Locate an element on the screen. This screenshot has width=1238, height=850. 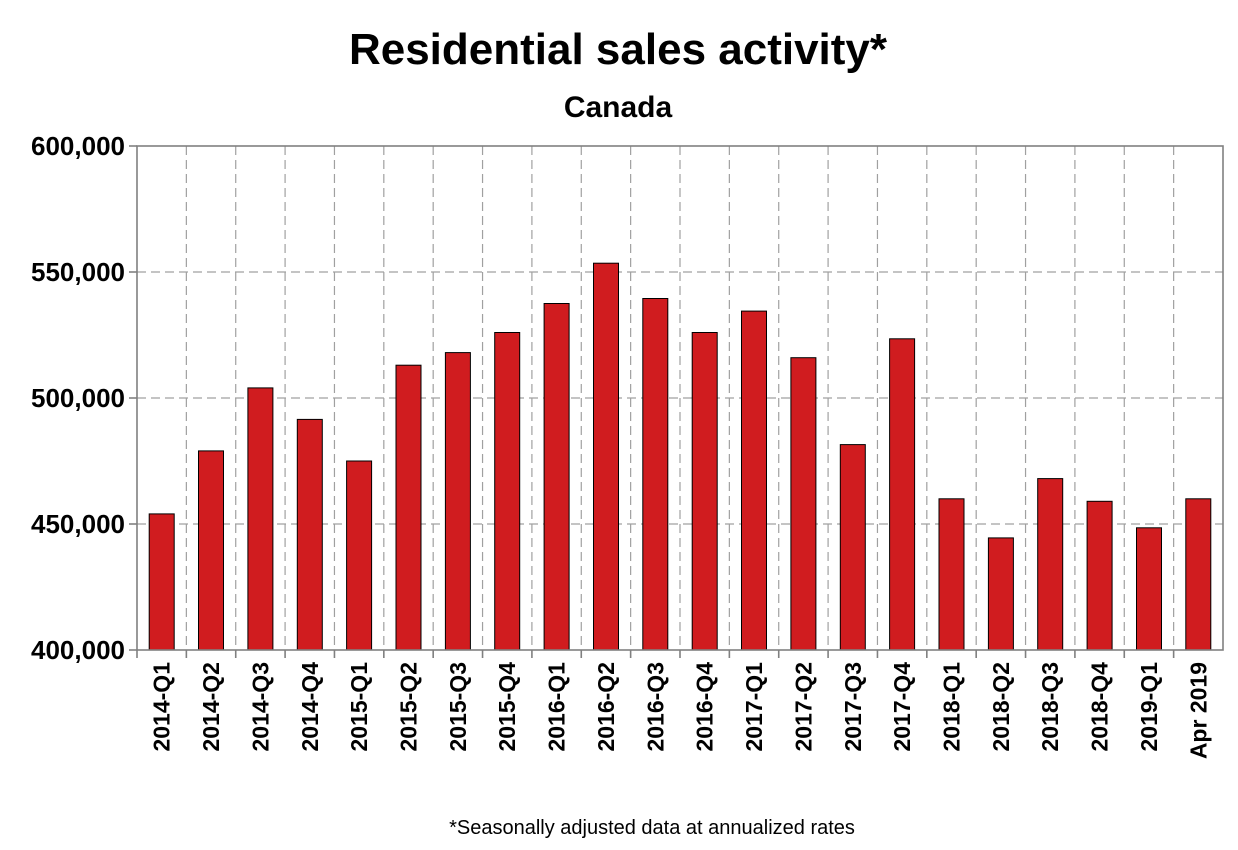
chart-title: Residential sales activity* is located at coordinates (618, 49).